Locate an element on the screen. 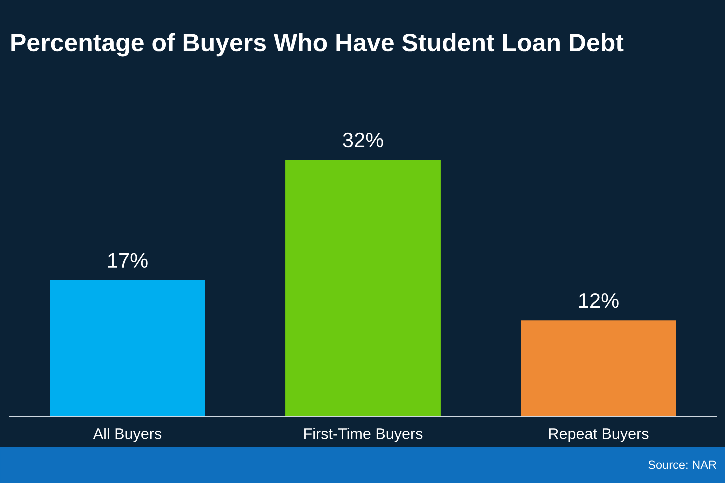 The width and height of the screenshot is (725, 483). x-tick-label: All Buyers is located at coordinates (127, 435).